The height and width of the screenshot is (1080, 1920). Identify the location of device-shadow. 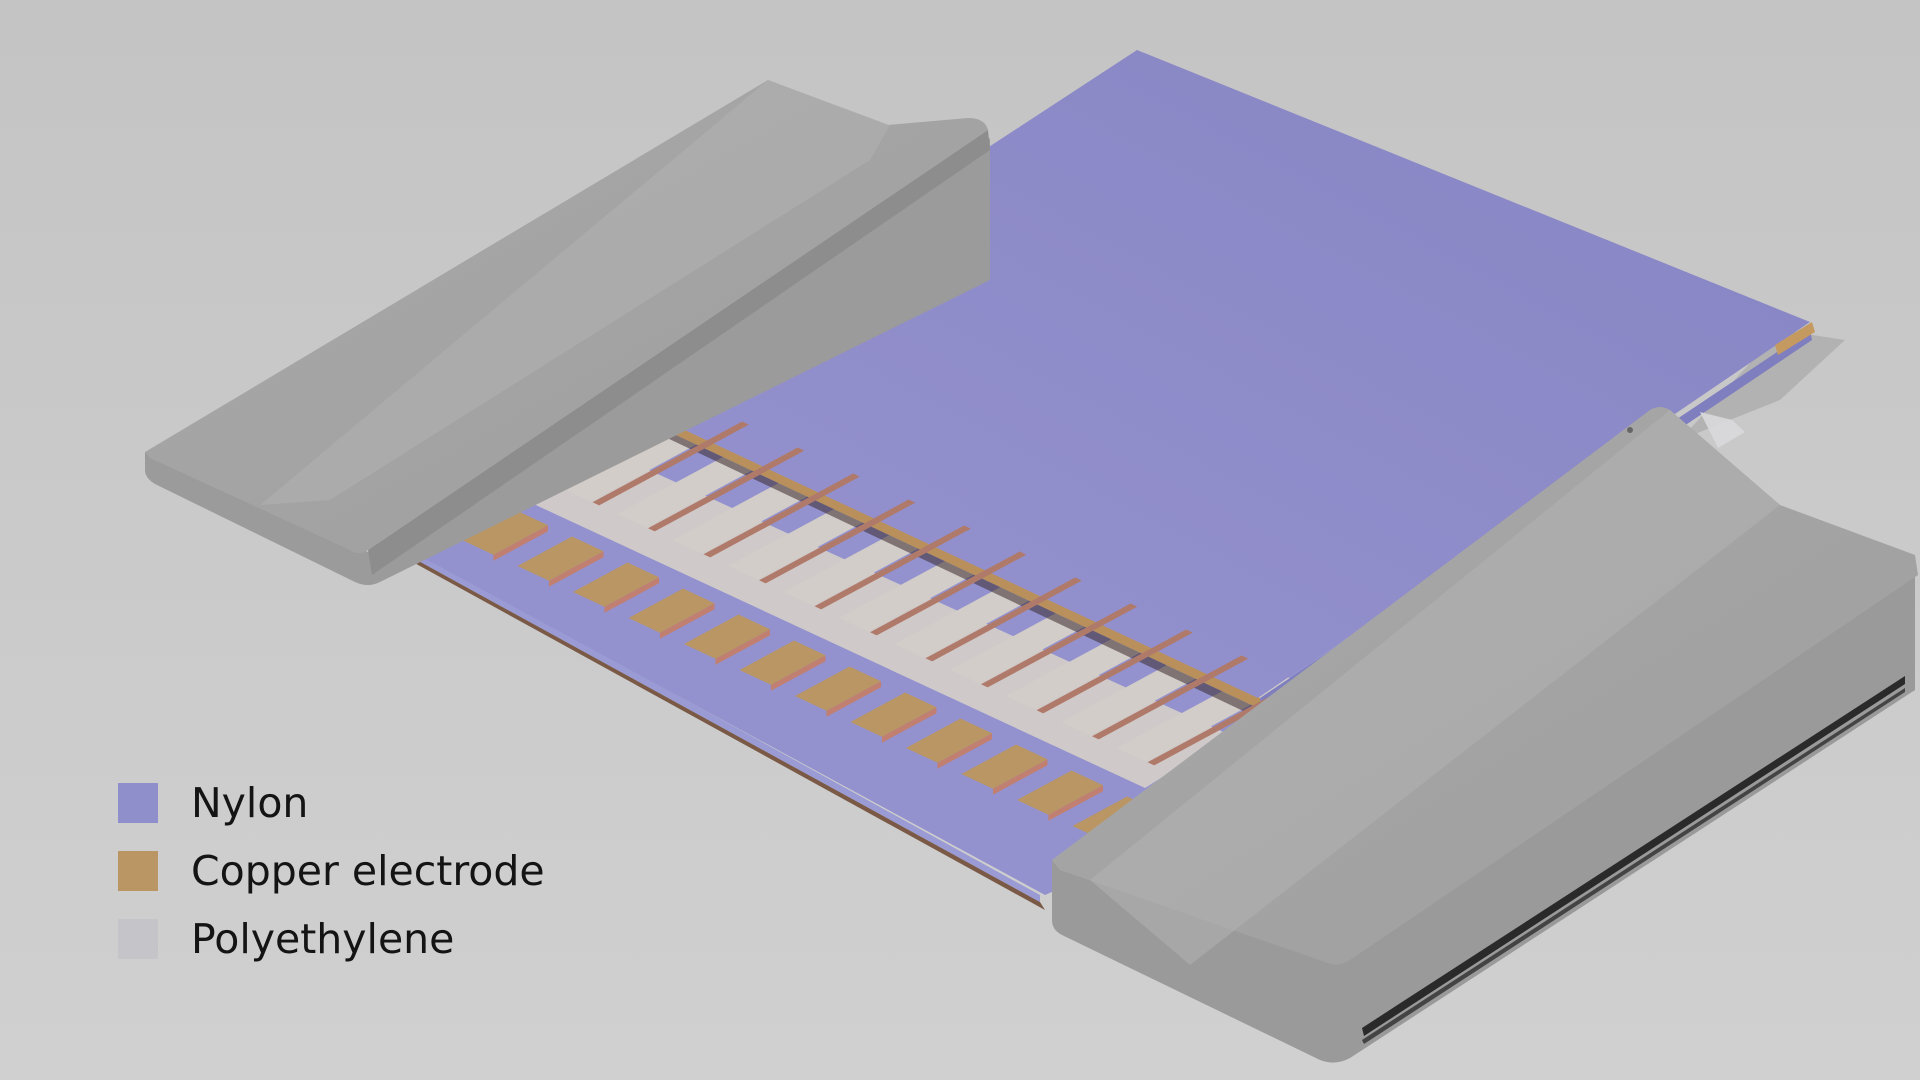
(1762, 385).